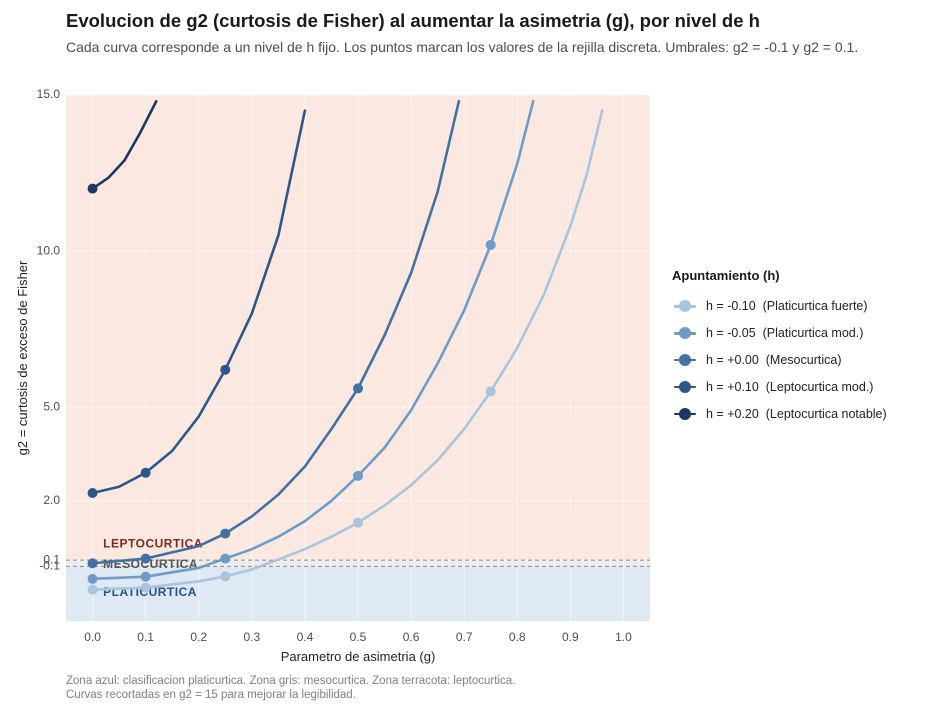 Image resolution: width=933 pixels, height=716 pixels. Describe the element at coordinates (51, 559) in the screenshot. I see `y-tick-label-1: 0.1` at that location.